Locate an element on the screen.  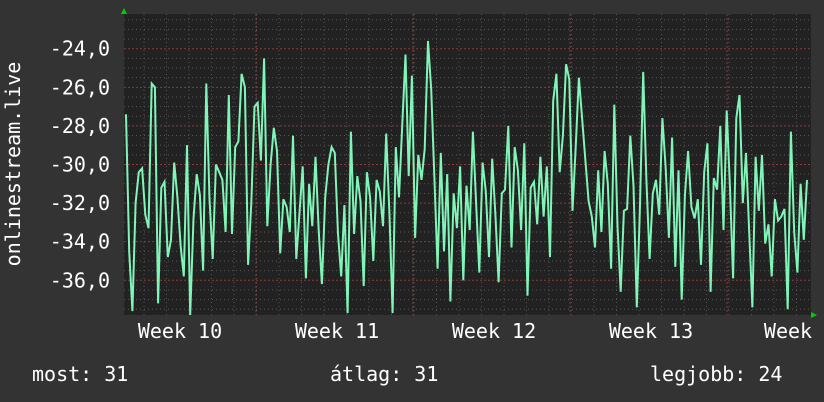
legend-average: átlag: 31 is located at coordinates (384, 374).